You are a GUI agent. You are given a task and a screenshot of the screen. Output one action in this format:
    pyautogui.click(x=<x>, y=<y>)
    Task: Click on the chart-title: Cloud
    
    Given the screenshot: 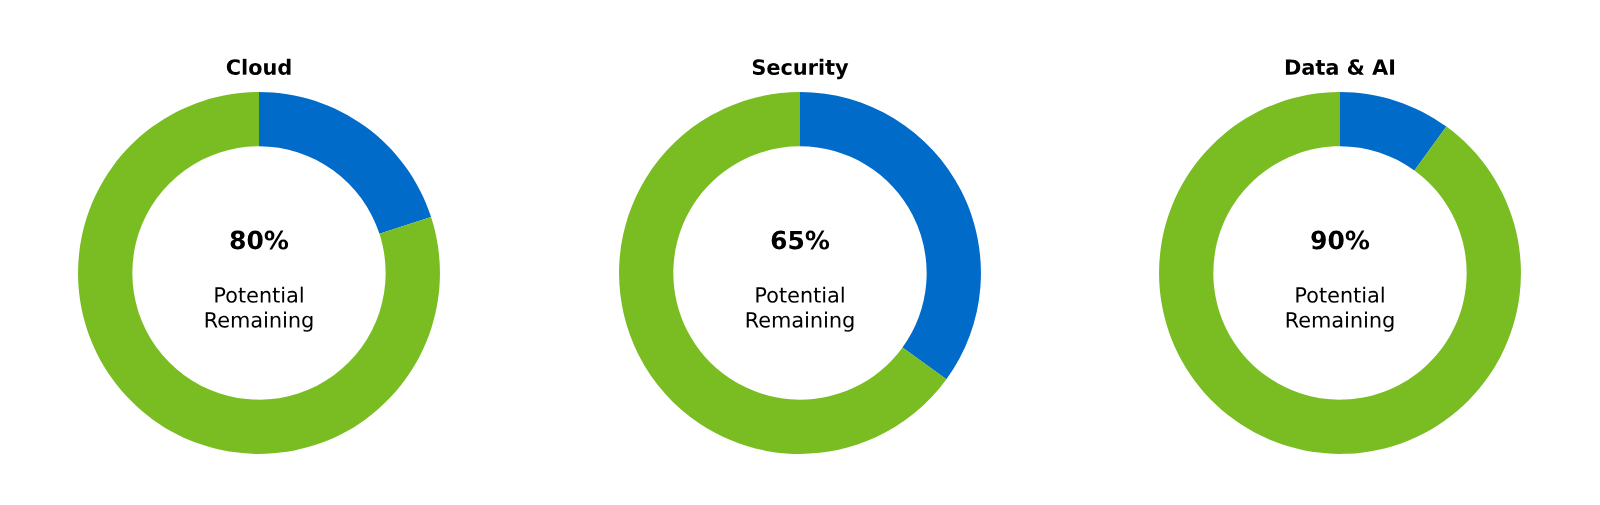 What is the action you would take?
    pyautogui.click(x=258, y=66)
    